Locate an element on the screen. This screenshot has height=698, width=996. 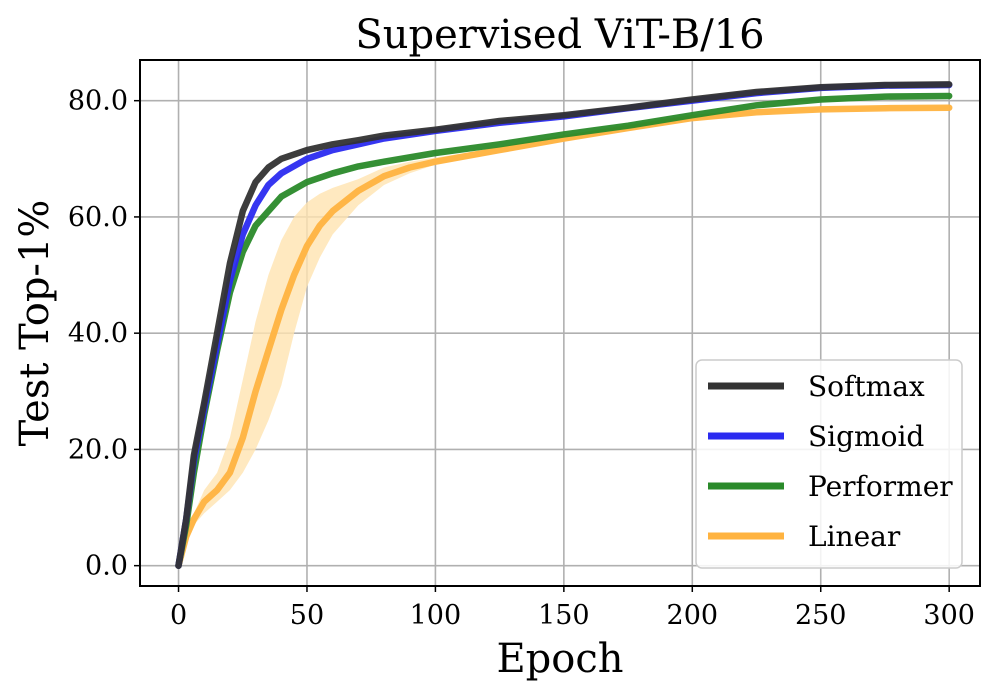
legend-label-softmax: Softmax is located at coordinates (866, 386).